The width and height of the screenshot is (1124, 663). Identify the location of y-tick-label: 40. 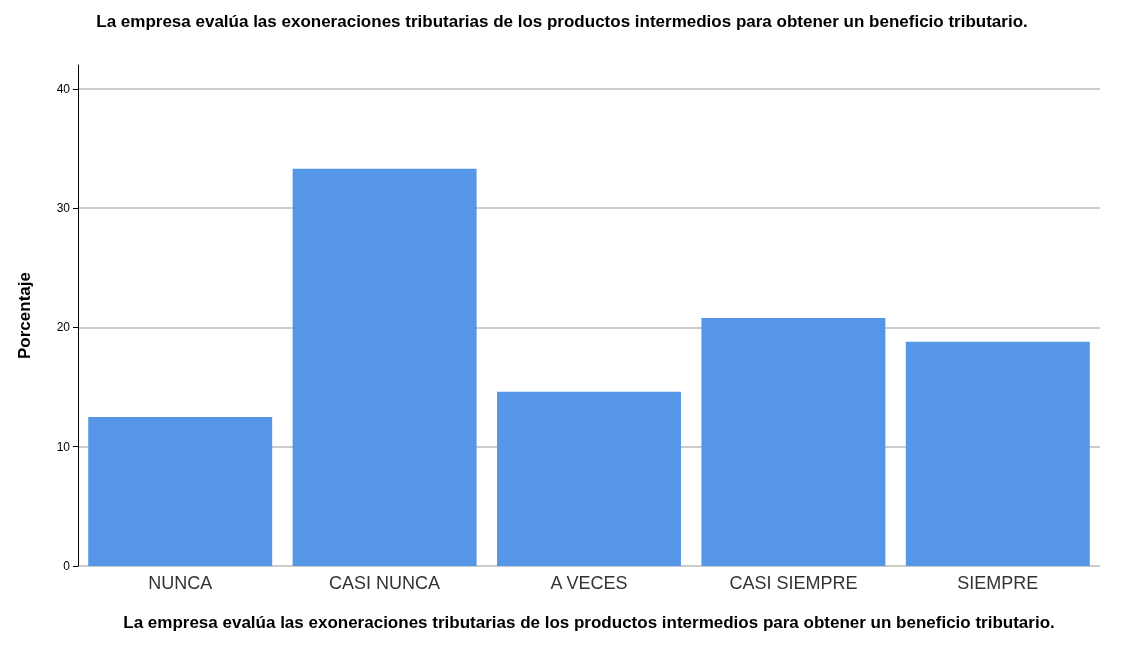
(63, 88).